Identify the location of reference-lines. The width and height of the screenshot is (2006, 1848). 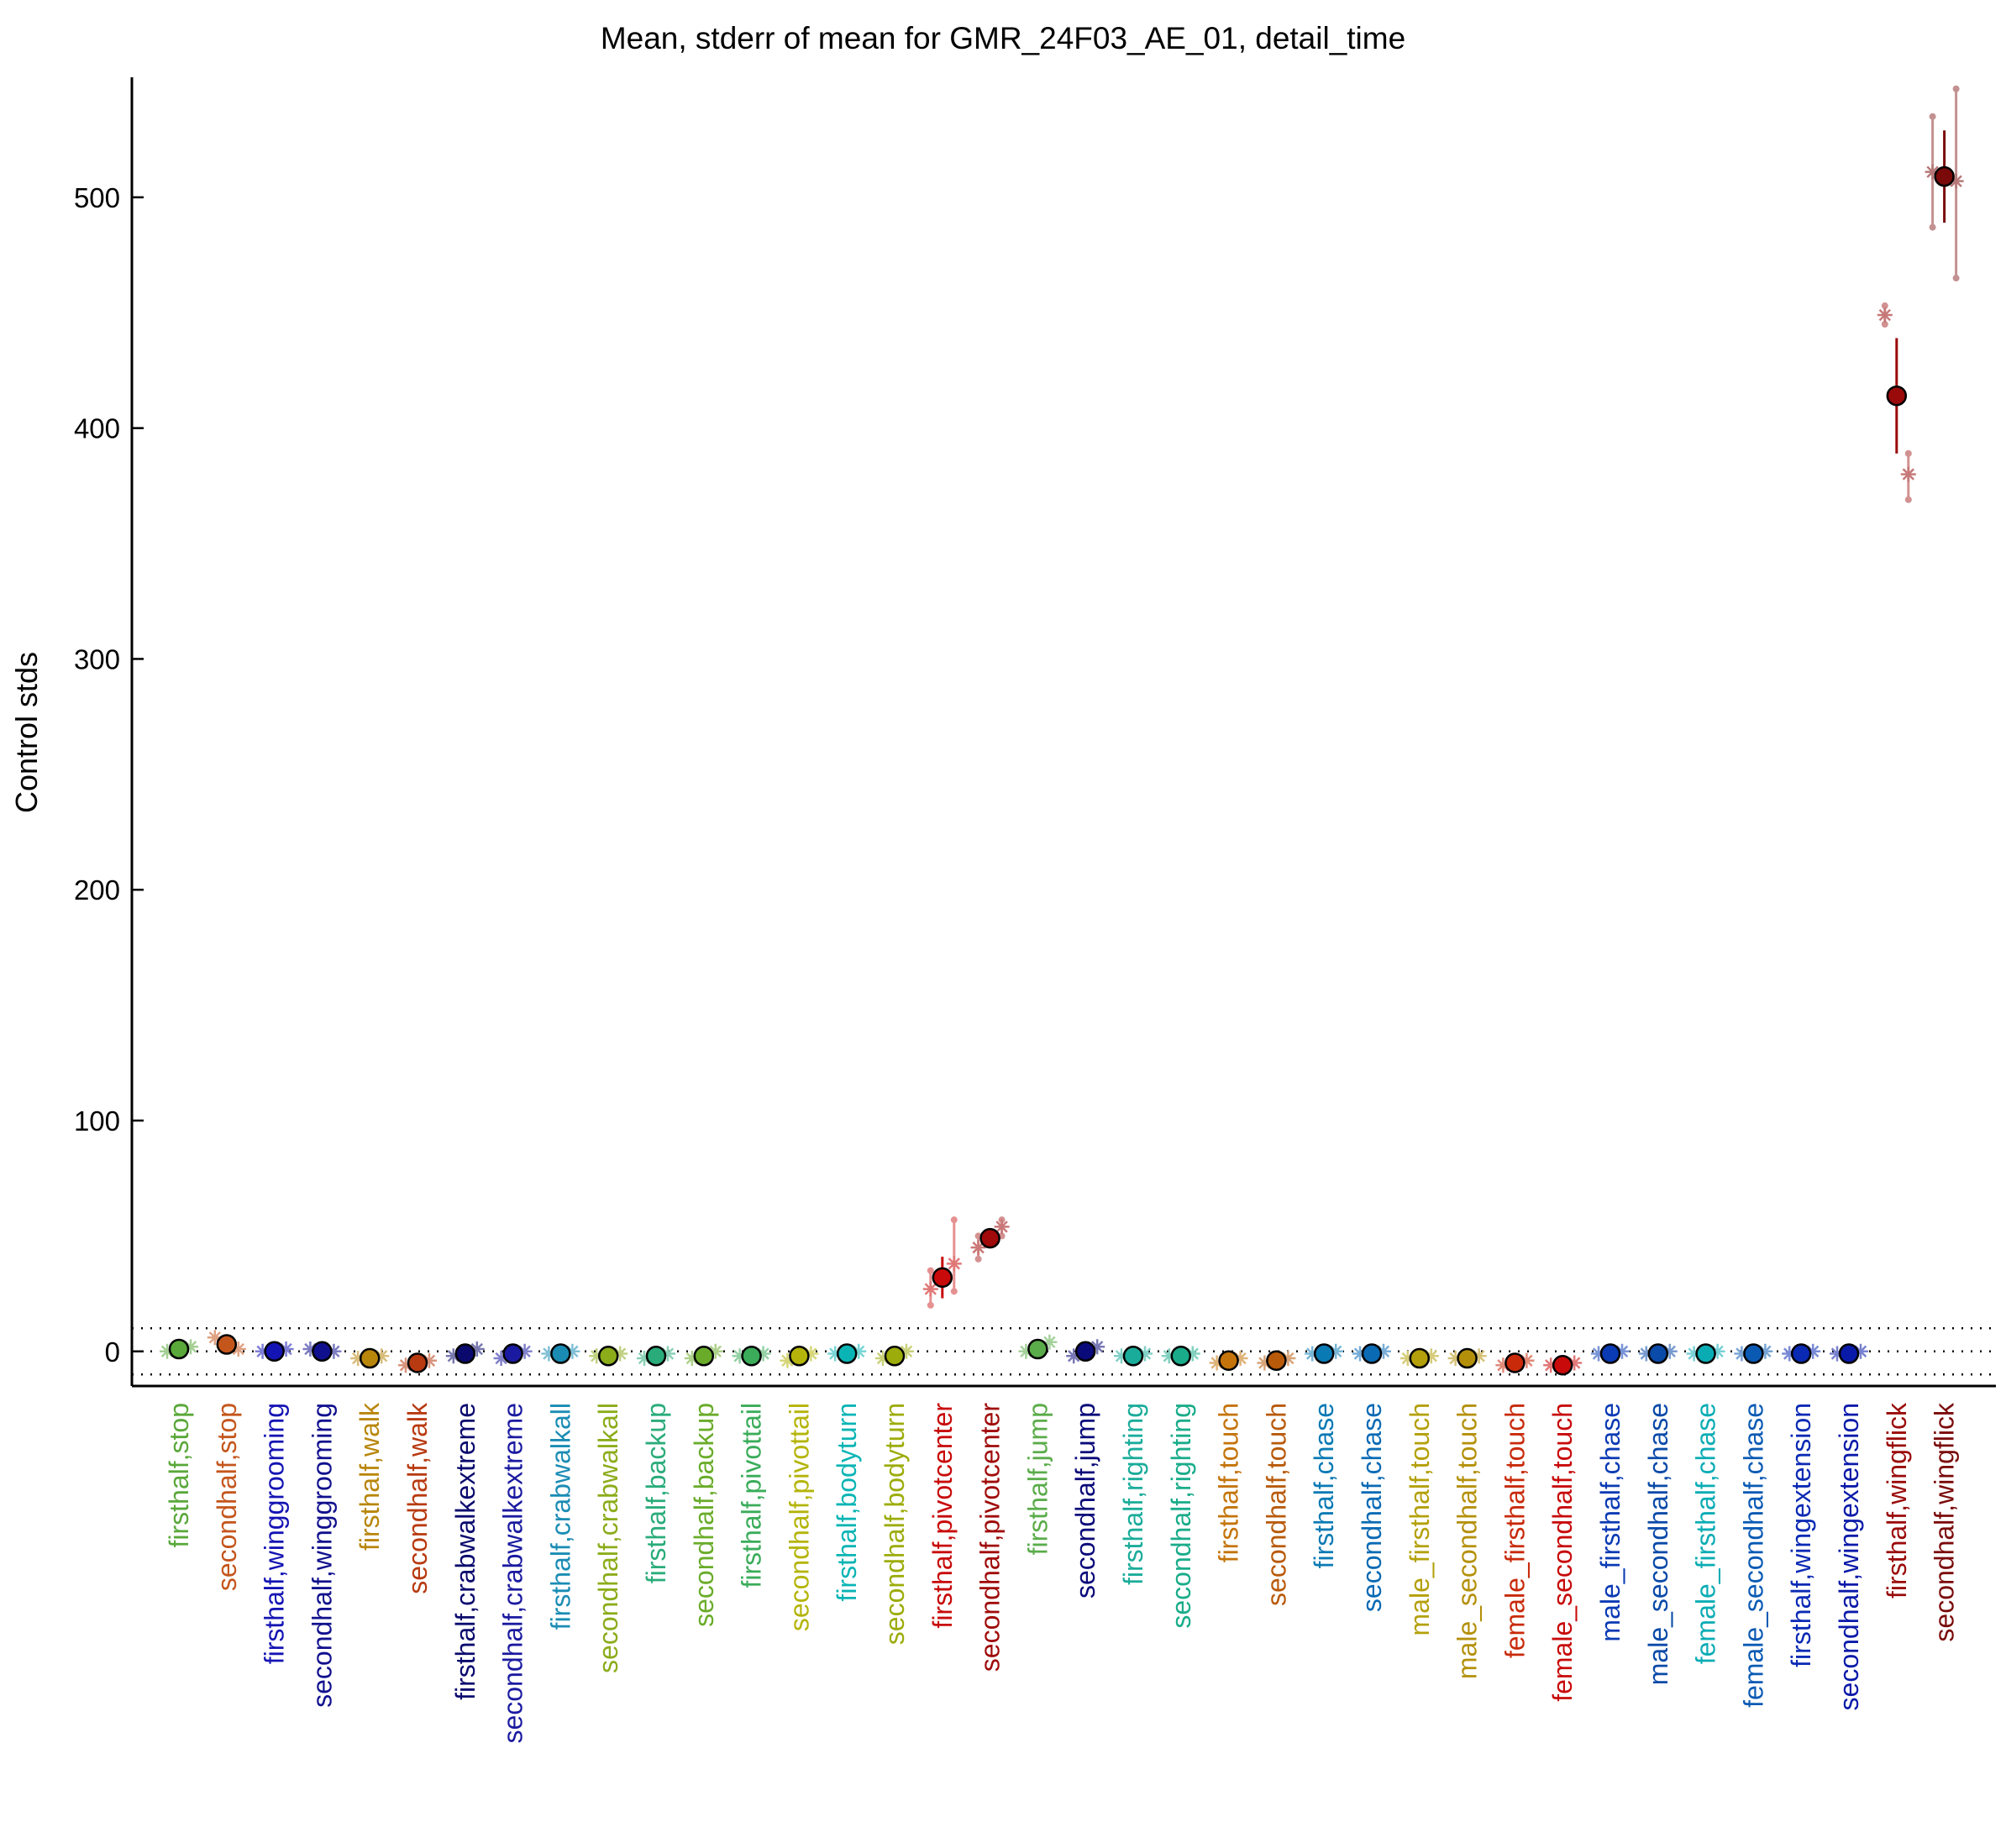
(1064, 1351).